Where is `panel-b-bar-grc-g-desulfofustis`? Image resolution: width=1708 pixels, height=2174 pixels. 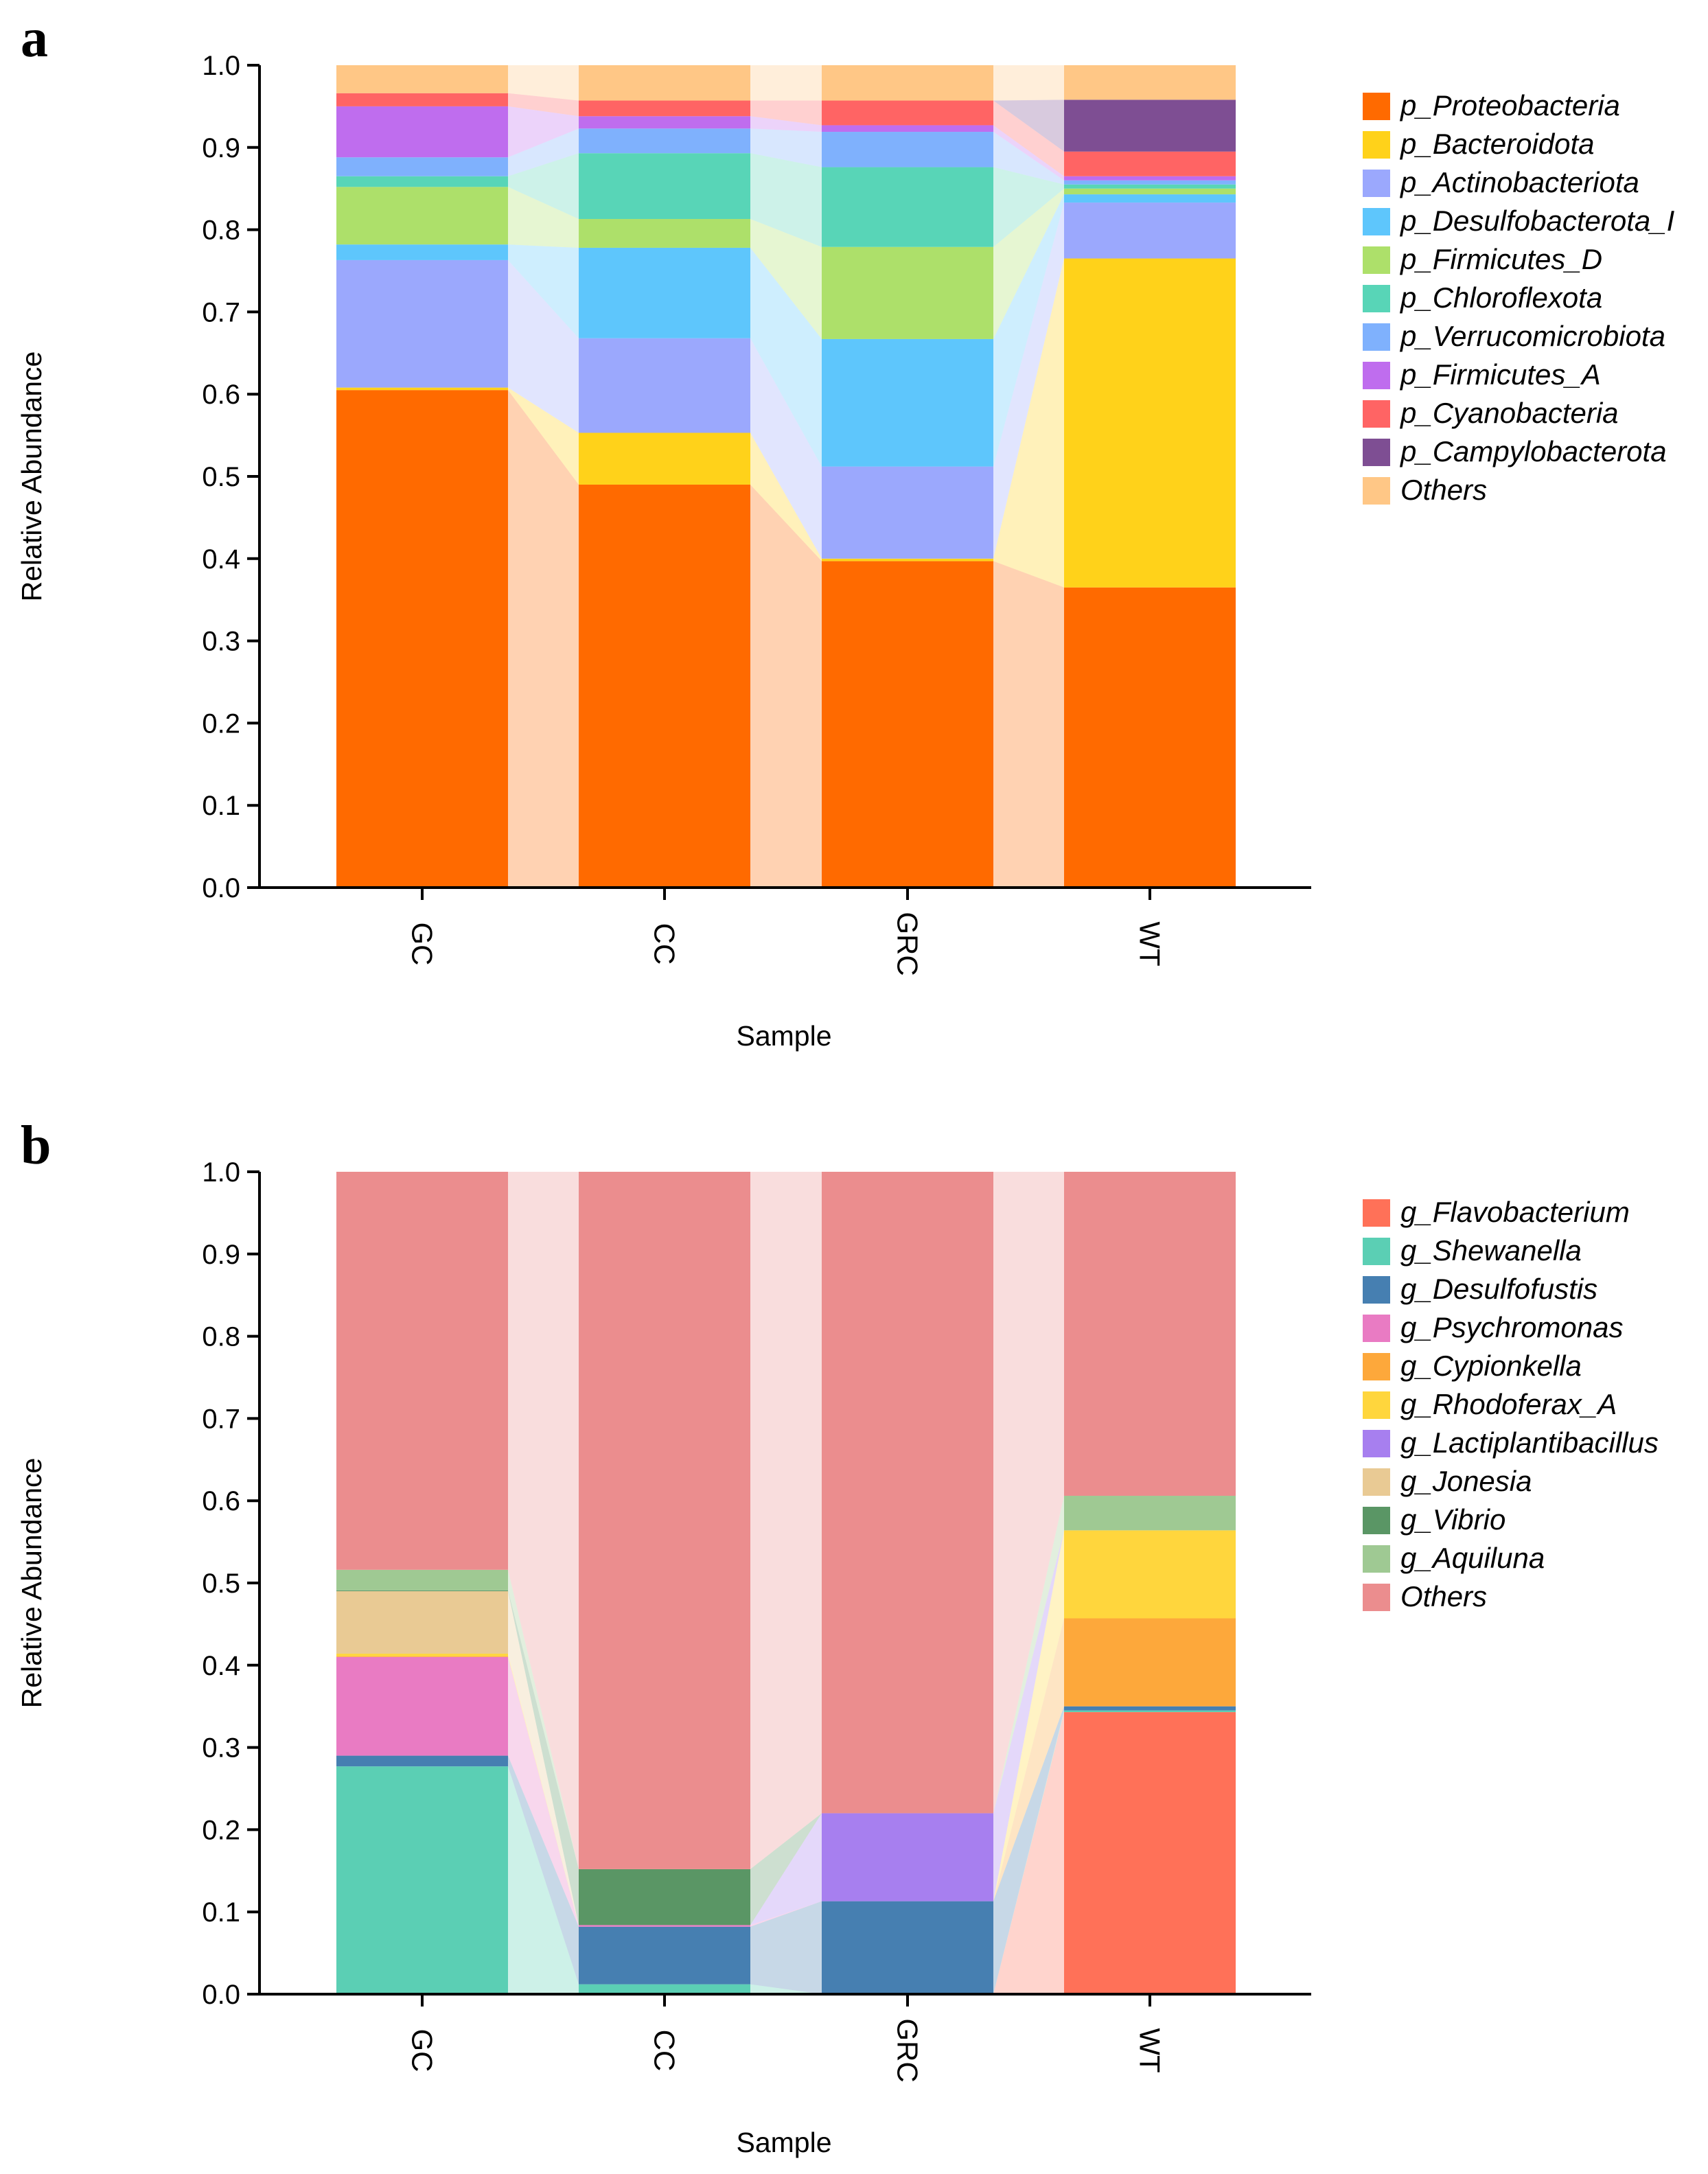 panel-b-bar-grc-g-desulfofustis is located at coordinates (908, 1947).